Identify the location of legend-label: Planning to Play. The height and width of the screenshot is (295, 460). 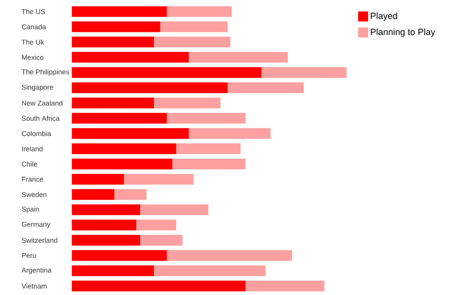
(403, 32).